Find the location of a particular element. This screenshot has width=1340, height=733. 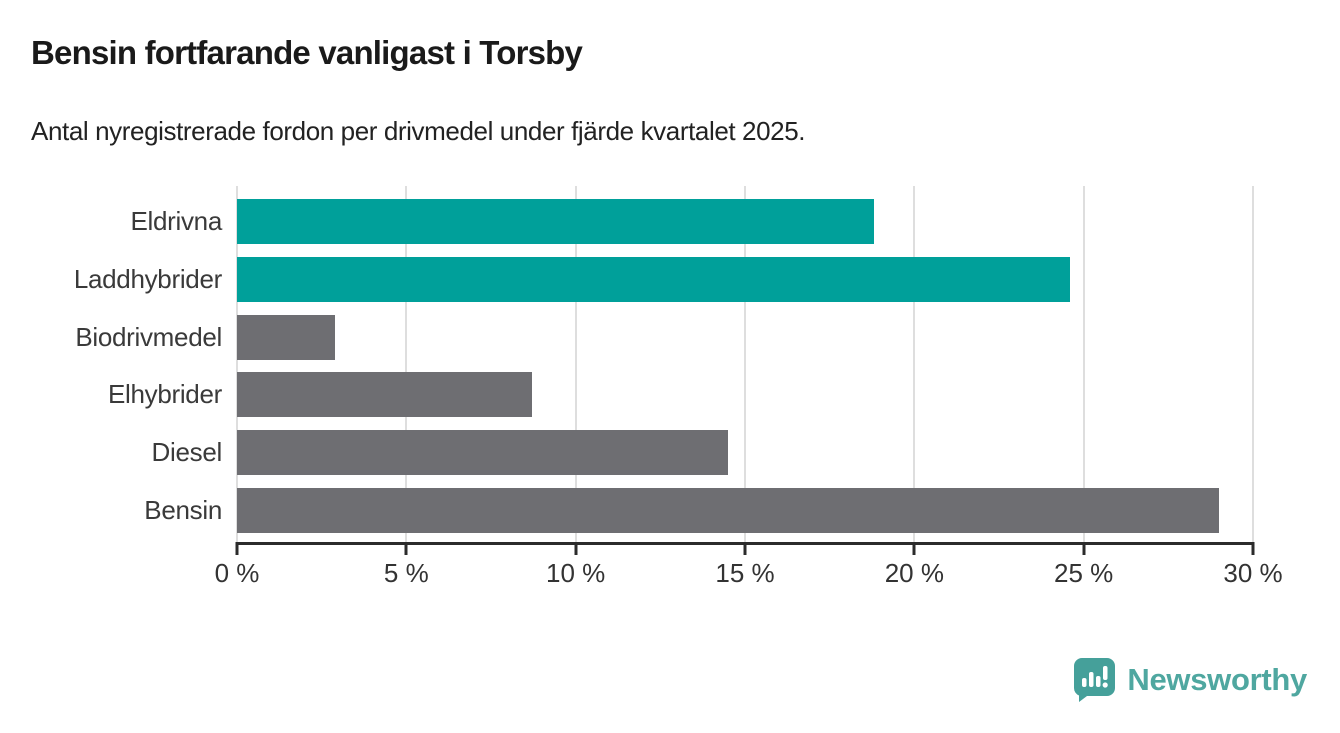

bar-row-biodrivmedel: Biodrivmedel is located at coordinates (664, 337).